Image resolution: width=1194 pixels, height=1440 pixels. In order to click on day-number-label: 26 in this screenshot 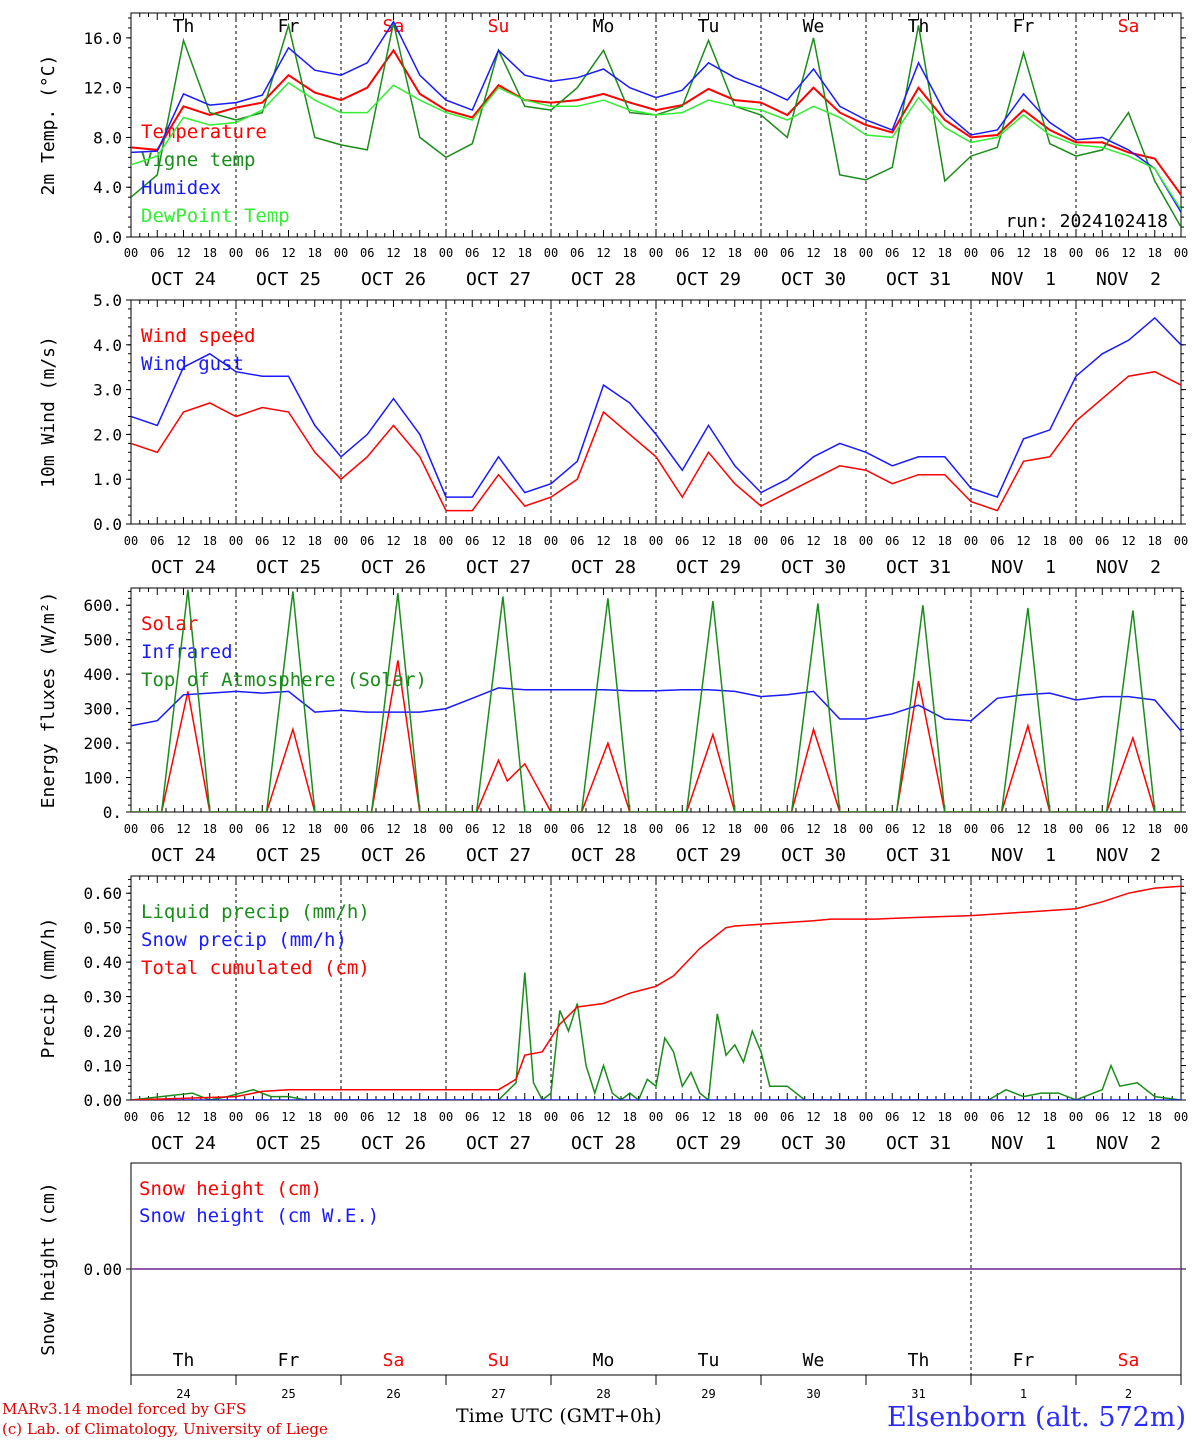, I will do `click(393, 1394)`.